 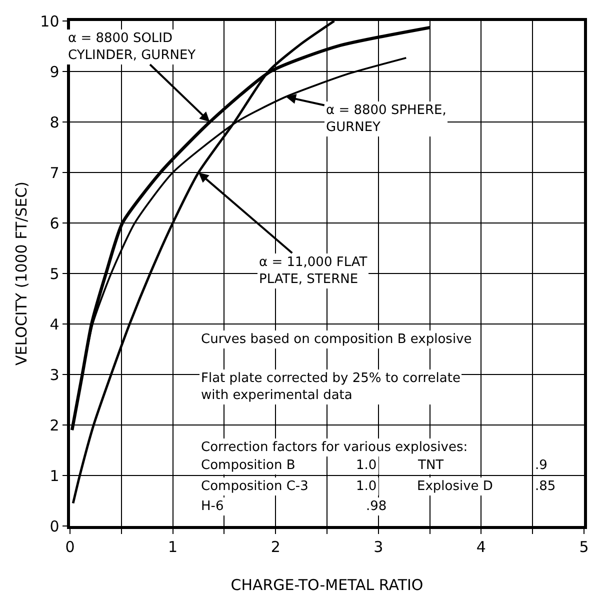 What do you see at coordinates (584, 547) in the screenshot?
I see `x-tick-label: 5` at bounding box center [584, 547].